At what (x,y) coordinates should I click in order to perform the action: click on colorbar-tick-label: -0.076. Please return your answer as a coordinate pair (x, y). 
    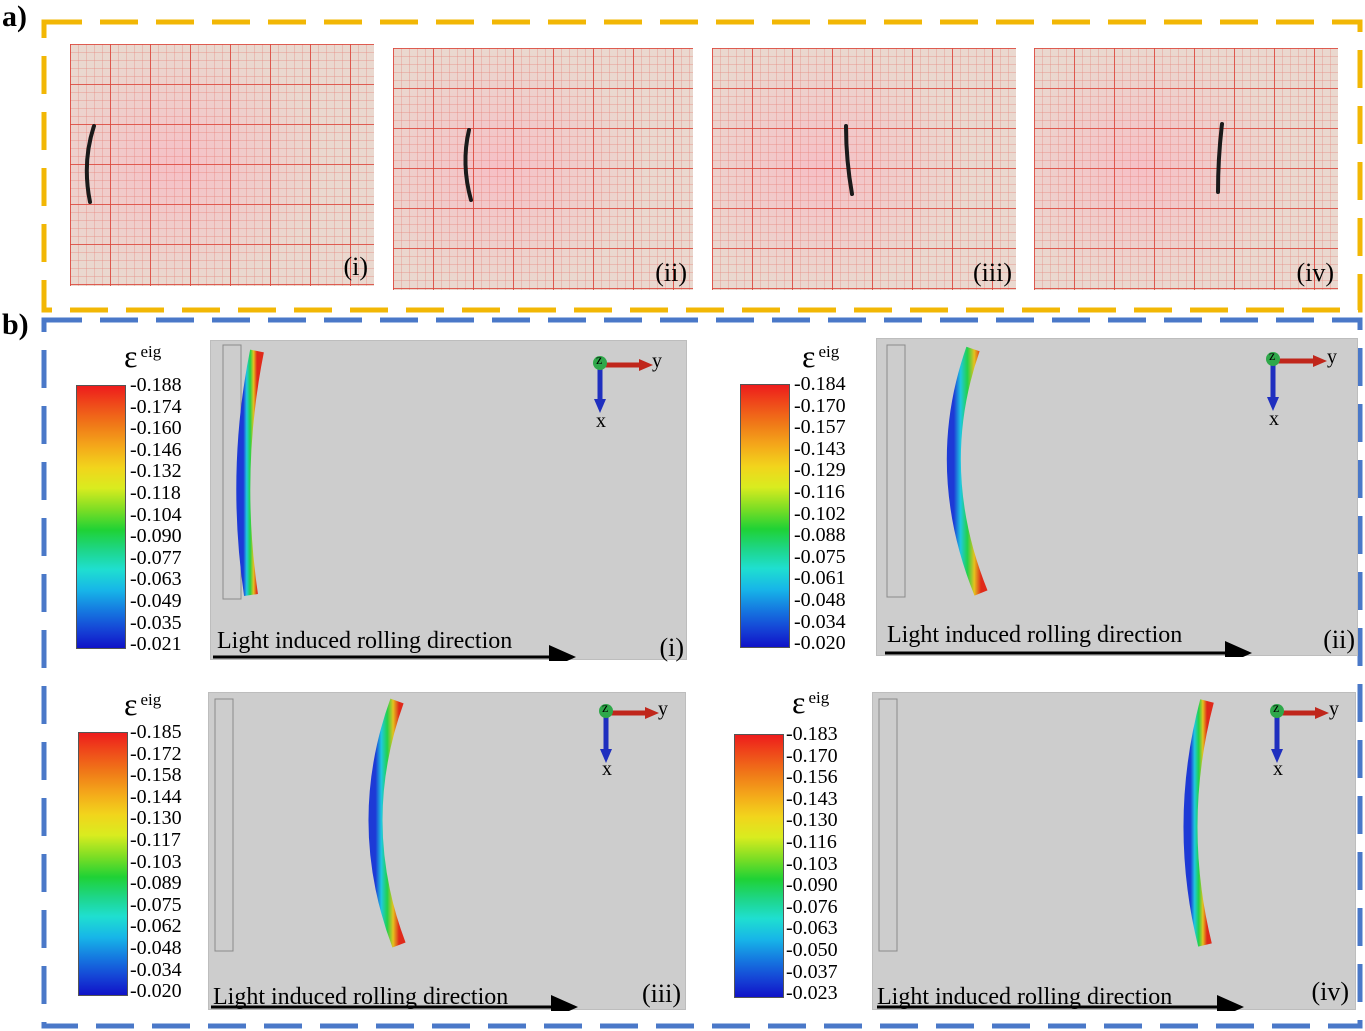
    Looking at the image, I should click on (812, 906).